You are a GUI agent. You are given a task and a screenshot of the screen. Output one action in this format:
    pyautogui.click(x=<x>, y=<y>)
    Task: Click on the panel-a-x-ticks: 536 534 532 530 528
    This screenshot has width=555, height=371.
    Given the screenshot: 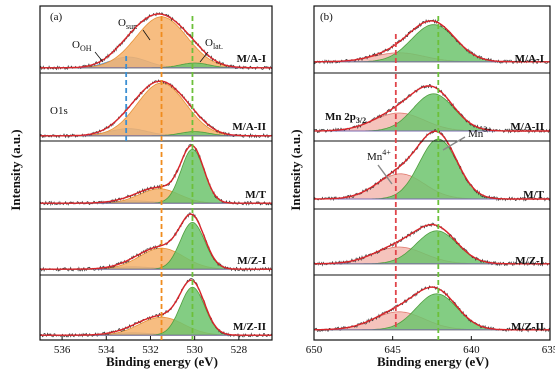 What is the action you would take?
    pyautogui.click(x=151, y=346)
    